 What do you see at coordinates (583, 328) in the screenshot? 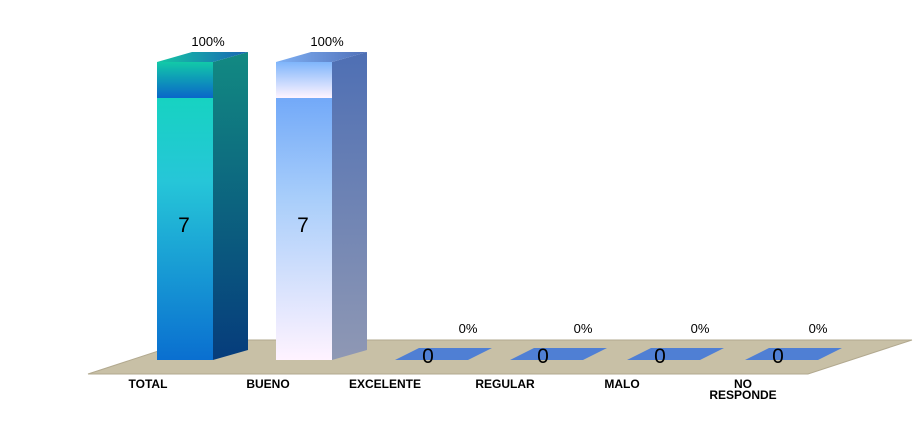
I see `percent-label-regular: 0%` at bounding box center [583, 328].